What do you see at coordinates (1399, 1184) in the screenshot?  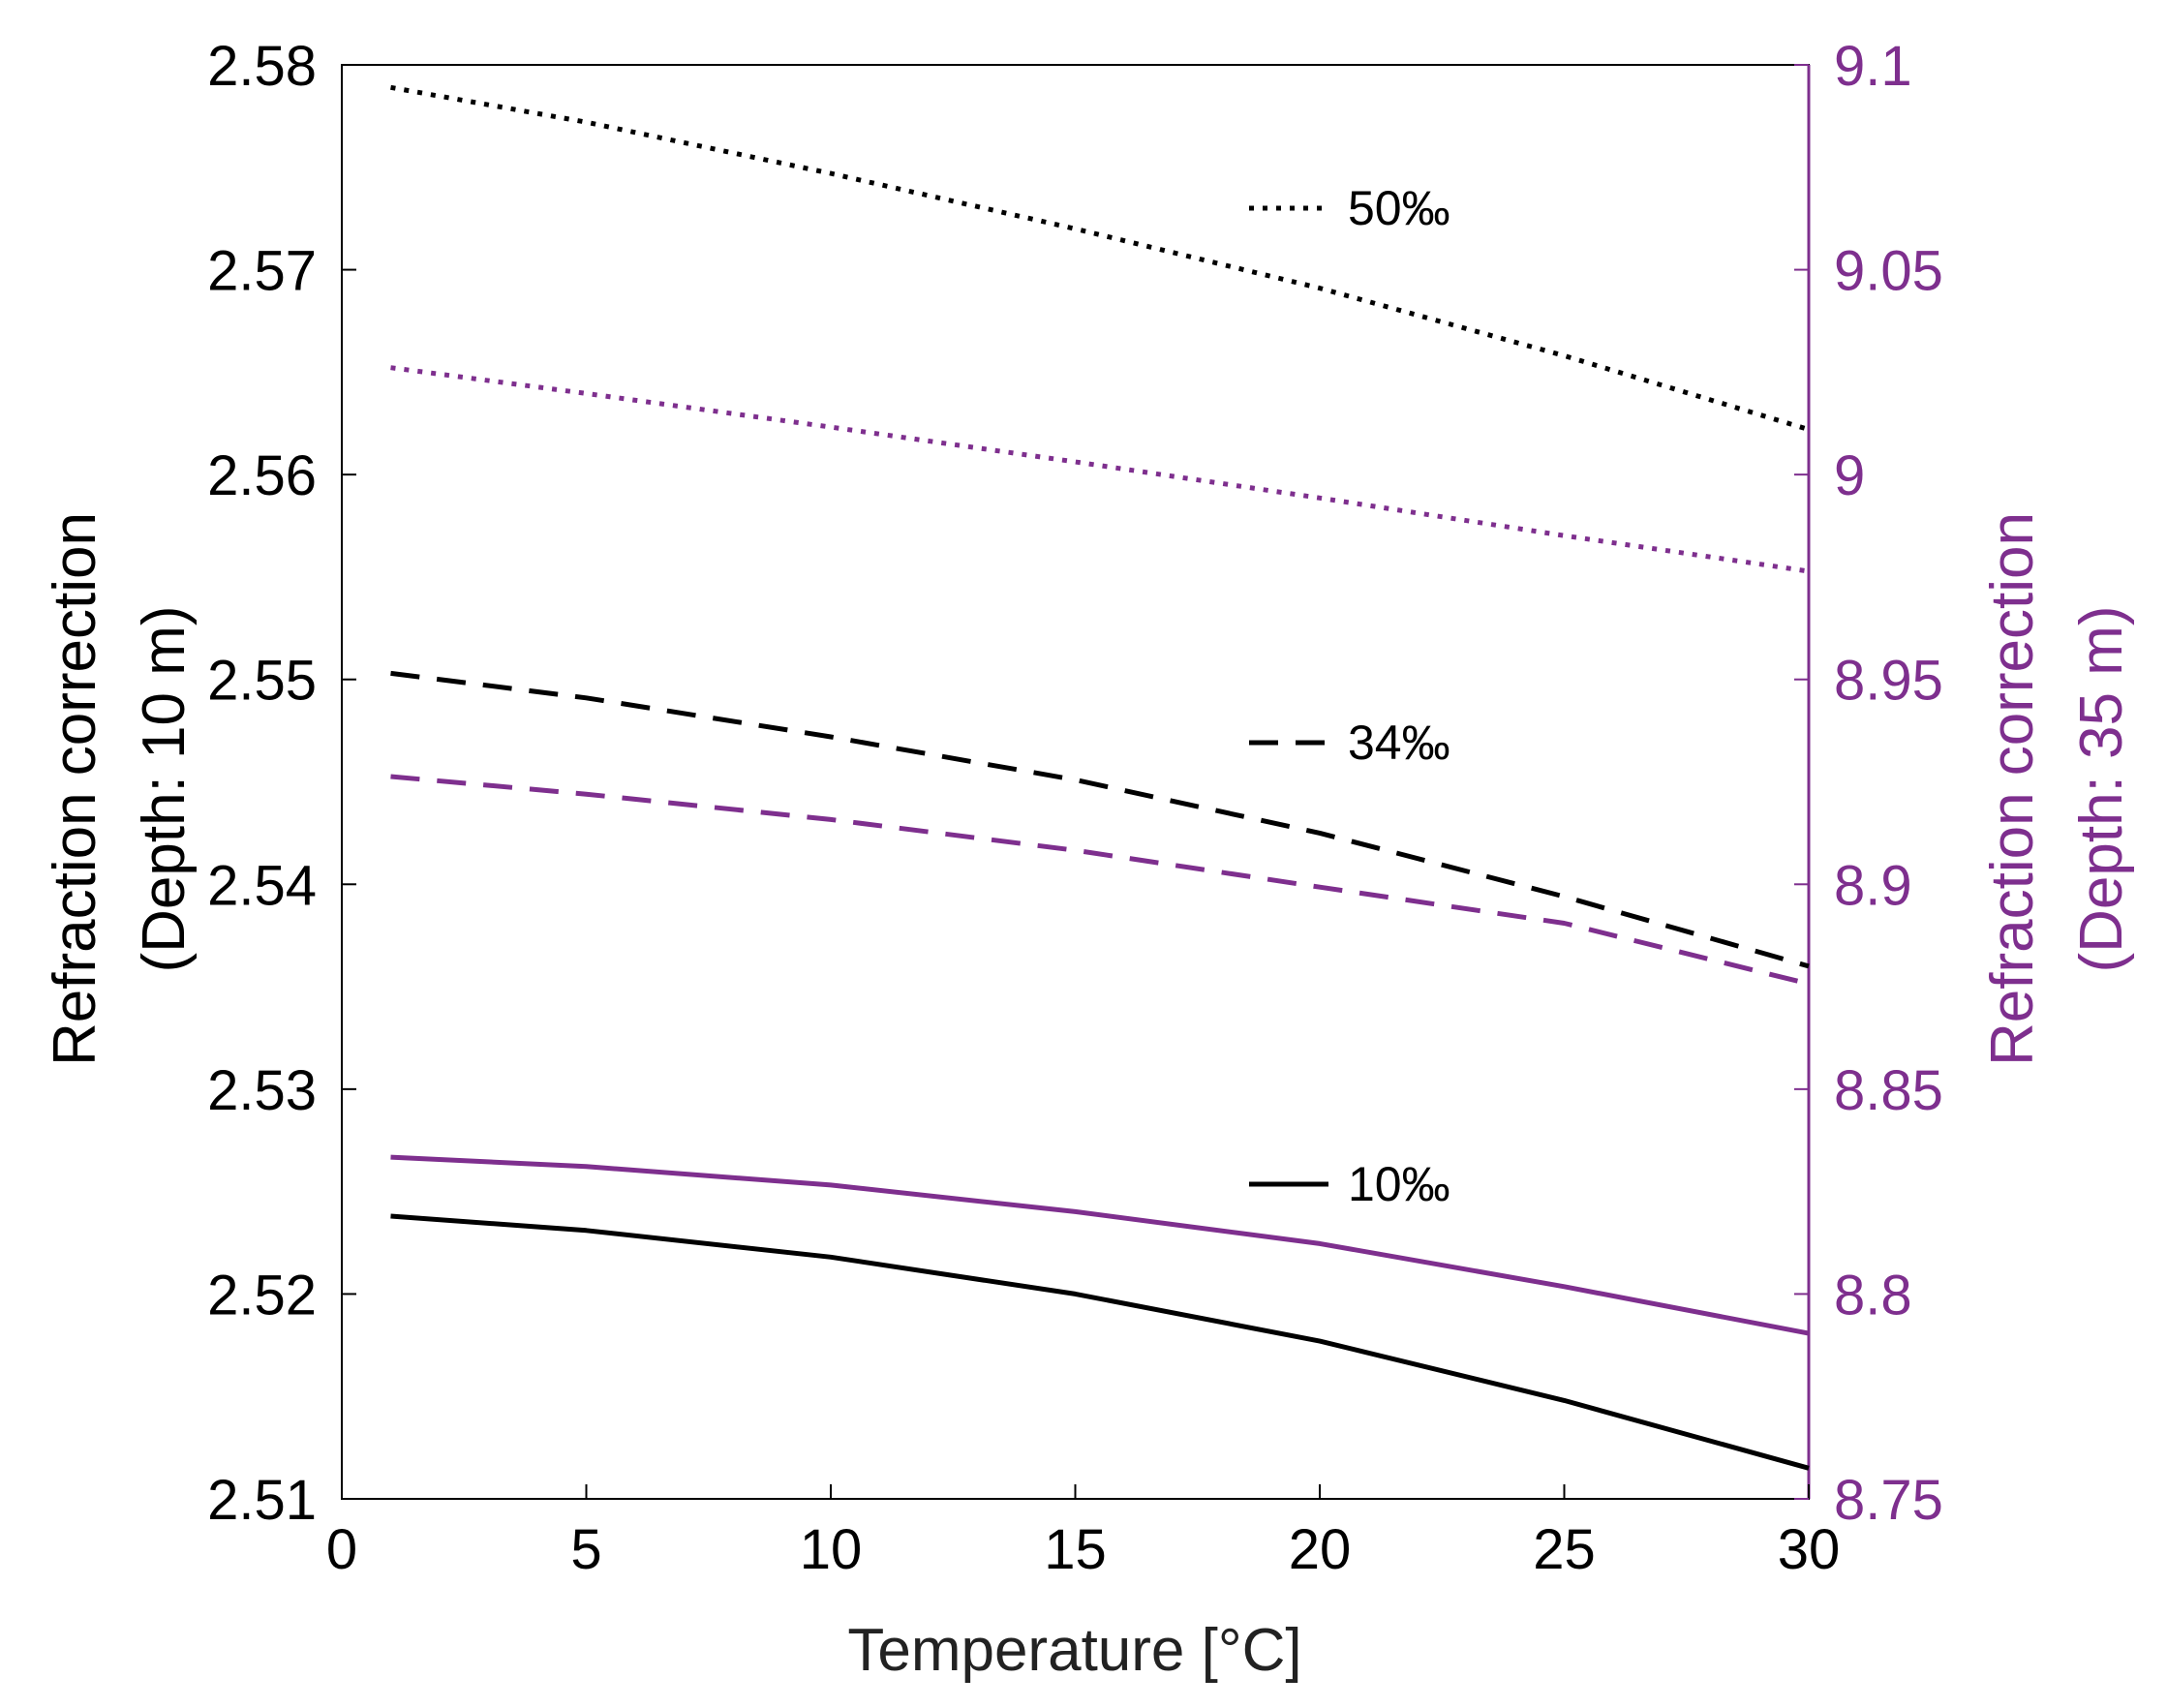 I see `legend-label: 10‰` at bounding box center [1399, 1184].